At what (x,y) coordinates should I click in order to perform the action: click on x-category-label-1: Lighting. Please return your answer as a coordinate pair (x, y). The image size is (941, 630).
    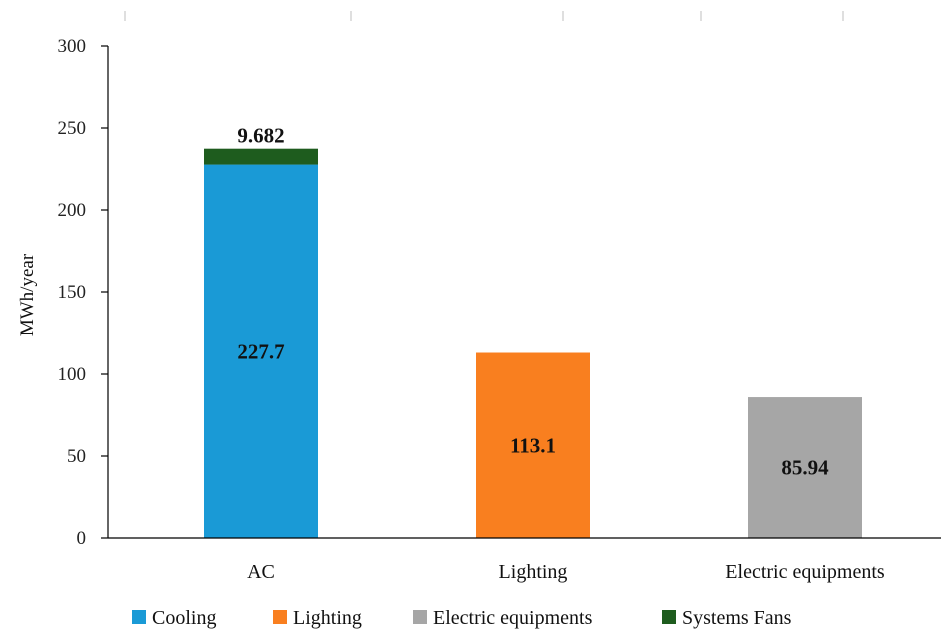
    Looking at the image, I should click on (533, 572).